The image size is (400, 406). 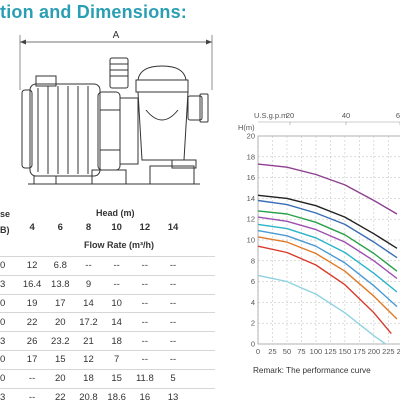 What do you see at coordinates (32, 341) in the screenshot?
I see `table-cell: 26` at bounding box center [32, 341].